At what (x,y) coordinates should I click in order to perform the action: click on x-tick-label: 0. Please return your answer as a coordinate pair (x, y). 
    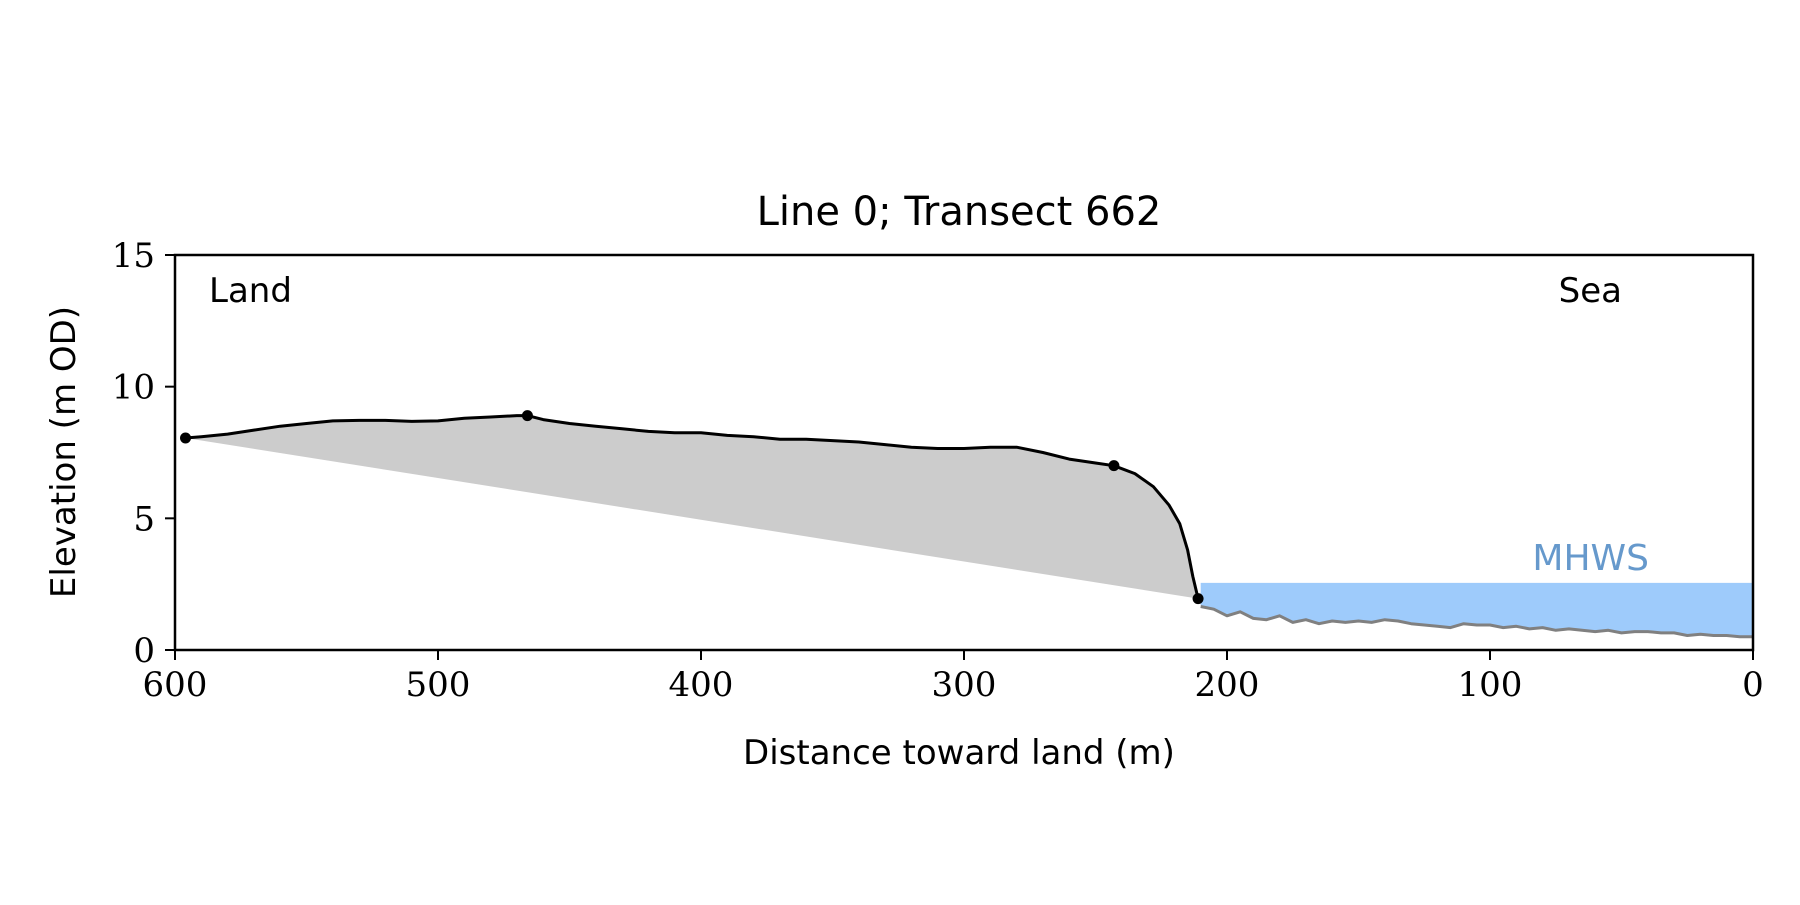
    Looking at the image, I should click on (1753, 685).